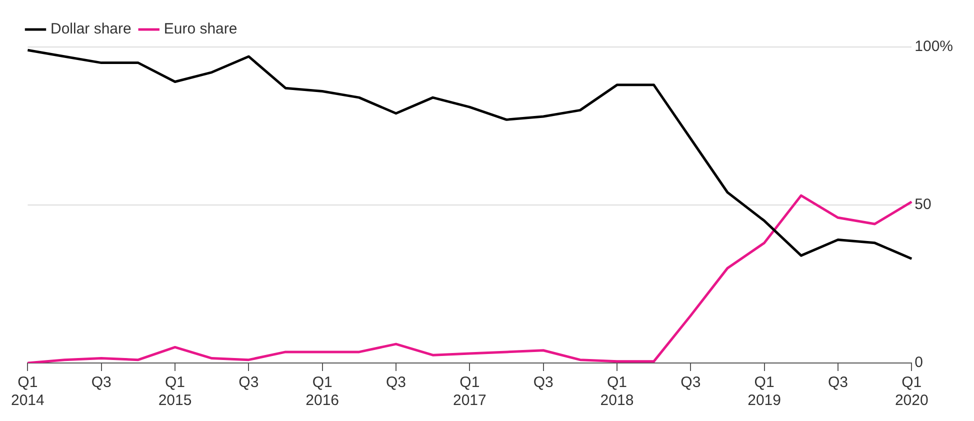 The height and width of the screenshot is (421, 974). What do you see at coordinates (91, 29) in the screenshot?
I see `legend-label: Dollar share` at bounding box center [91, 29].